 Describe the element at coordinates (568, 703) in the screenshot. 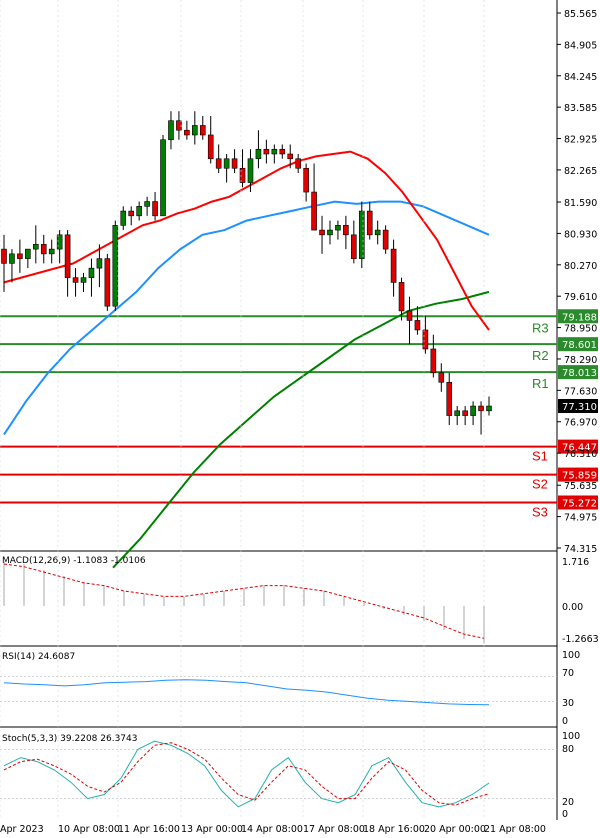

I see `rsi-tick-30: 30` at that location.